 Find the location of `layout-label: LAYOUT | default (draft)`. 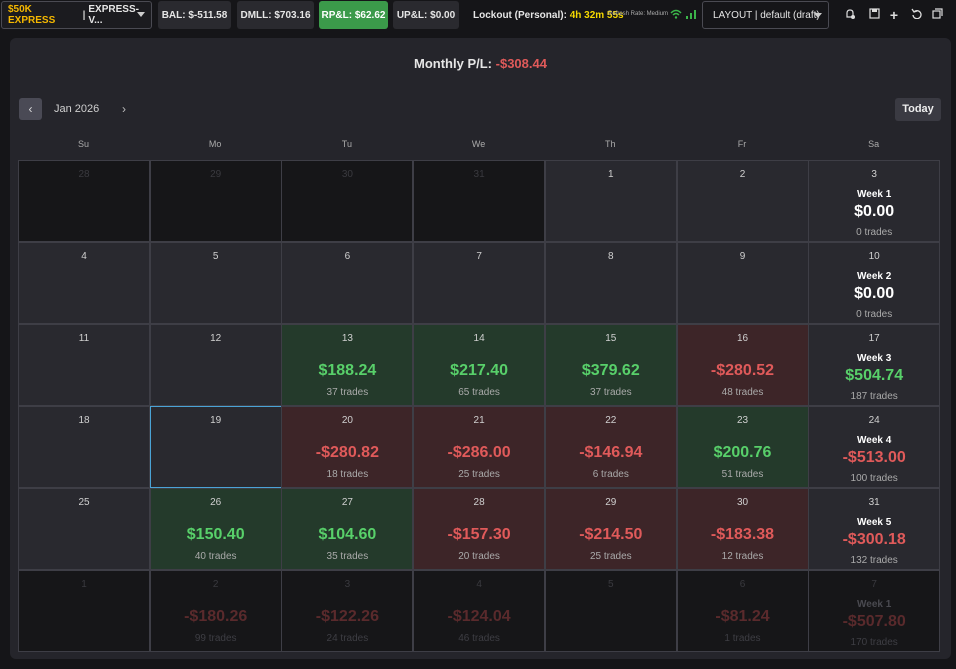

layout-label: LAYOUT | default (draft) is located at coordinates (766, 15).